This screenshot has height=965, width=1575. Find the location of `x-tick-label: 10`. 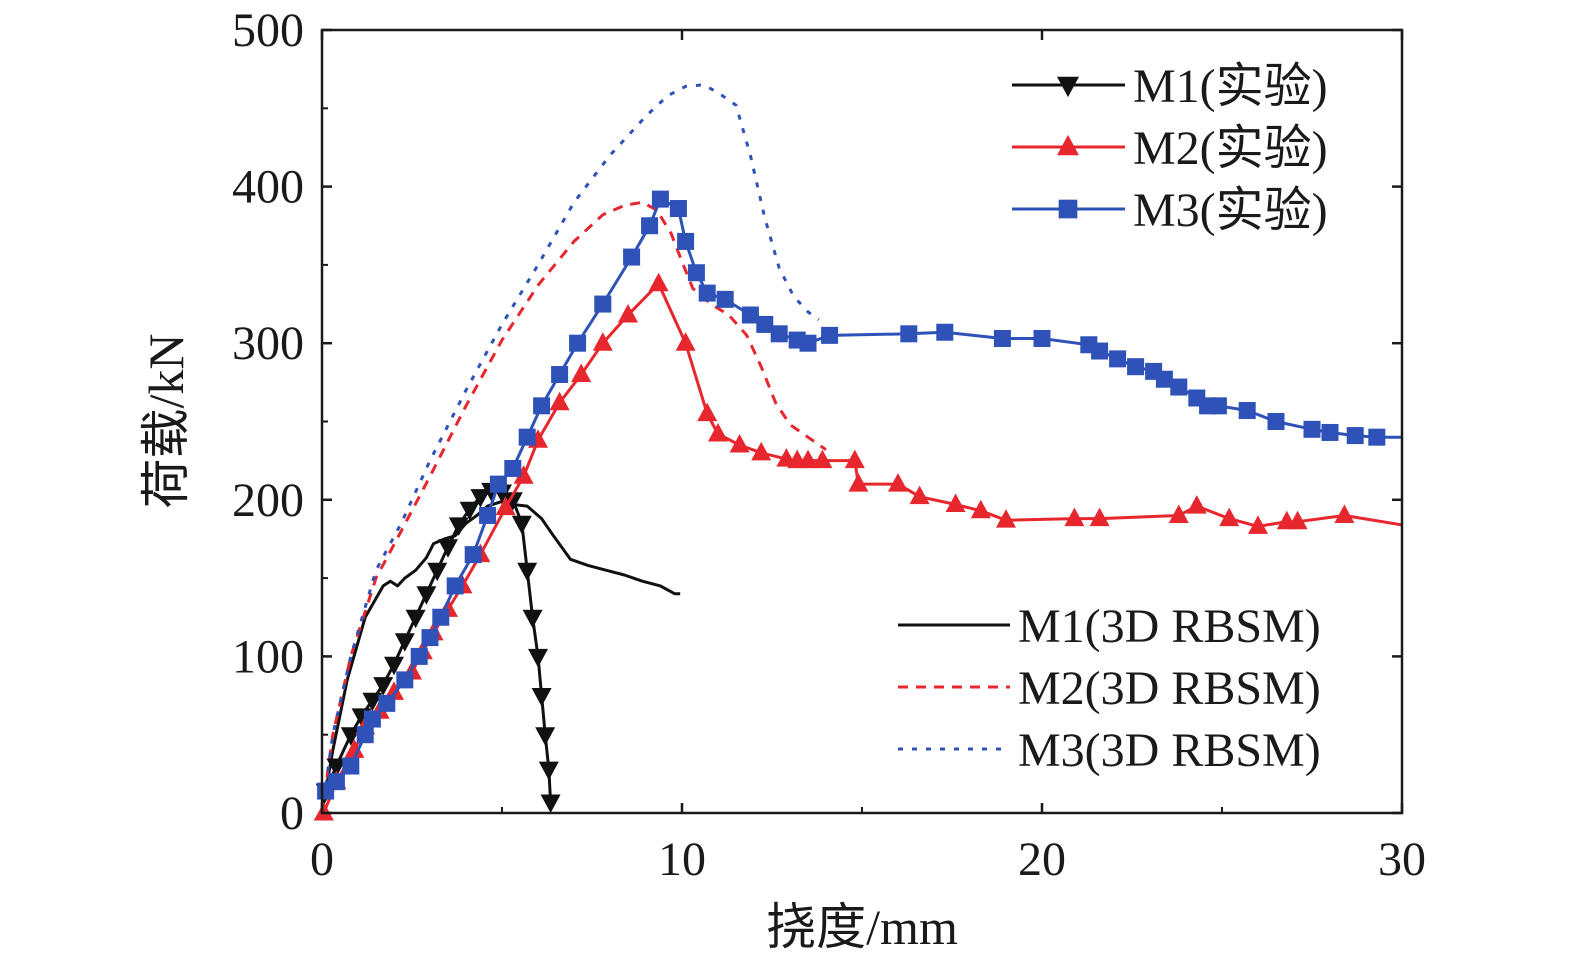

x-tick-label: 10 is located at coordinates (682, 859).